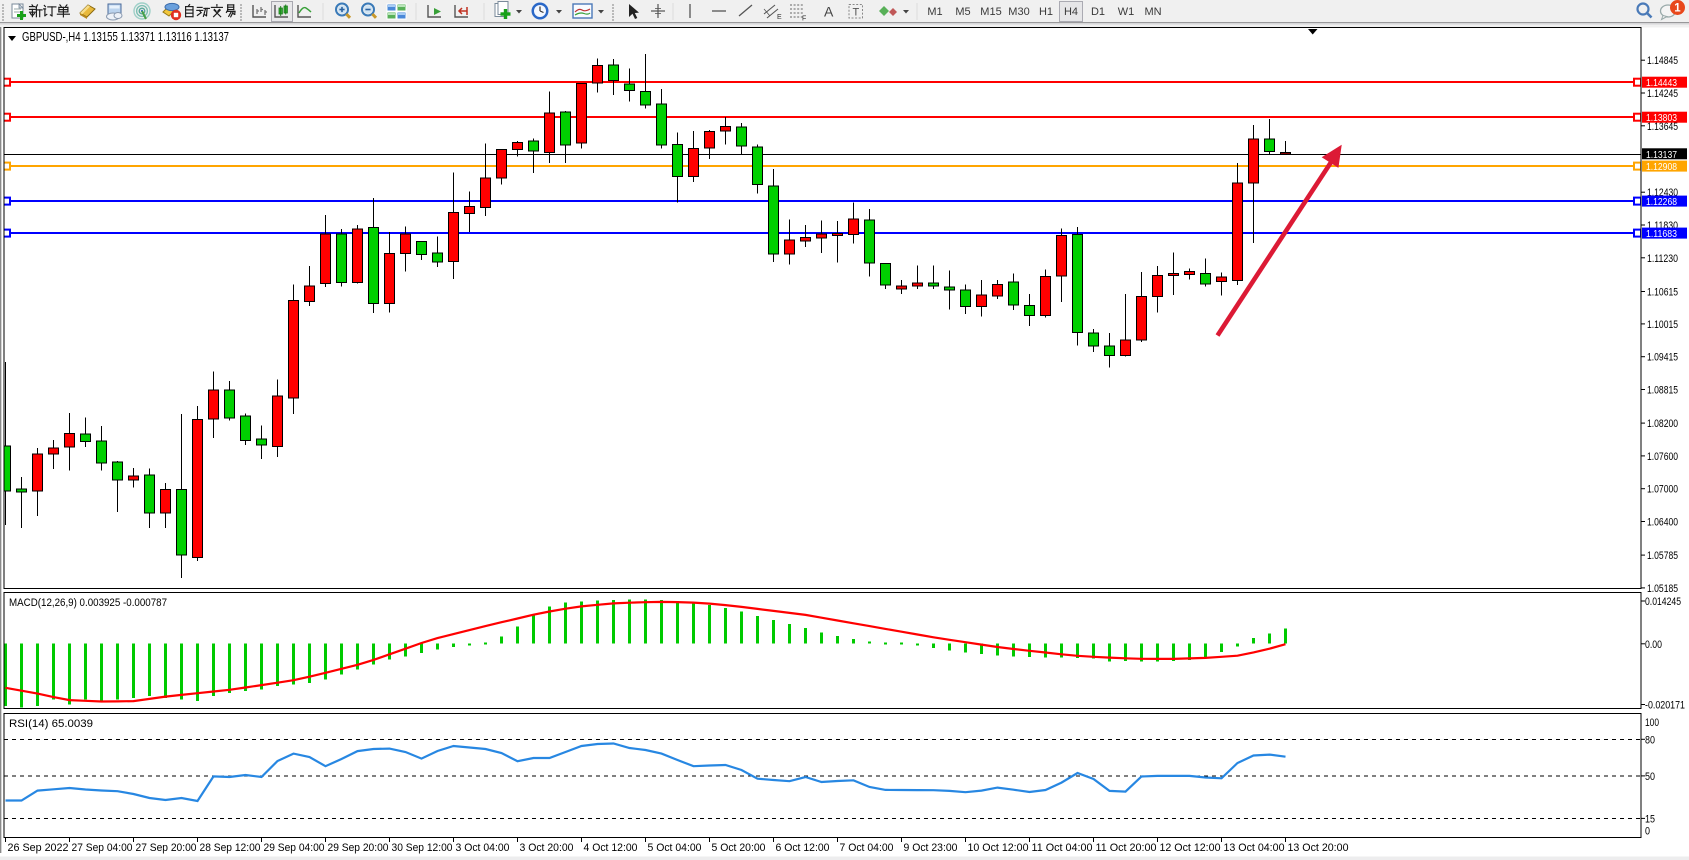 Image resolution: width=1689 pixels, height=860 pixels. I want to click on svg-text: M30, so click(1018, 12).